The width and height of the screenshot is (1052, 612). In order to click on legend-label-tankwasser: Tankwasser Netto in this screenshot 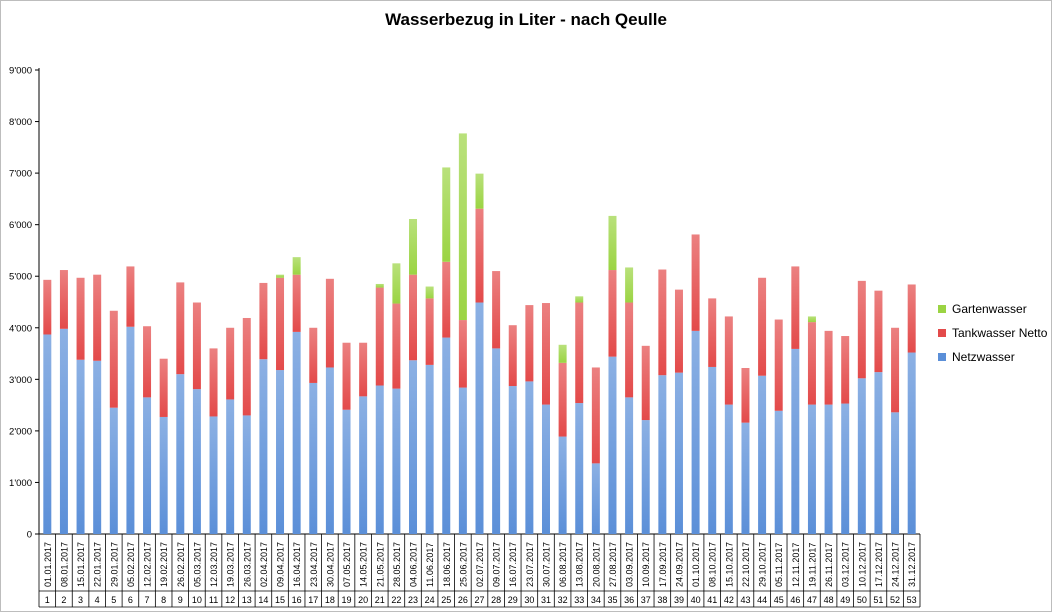, I will do `click(1000, 333)`.